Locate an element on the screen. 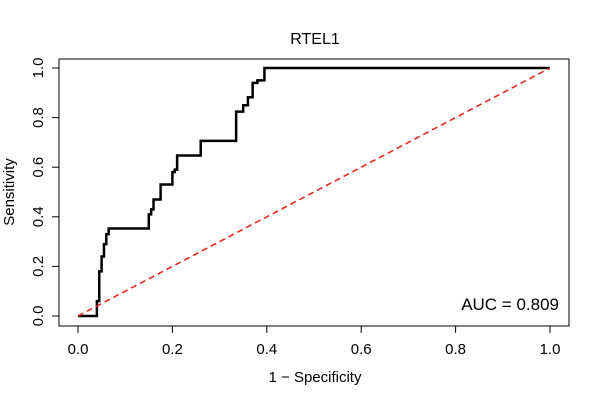 The image size is (600, 400). x-tick-label: 0.2 is located at coordinates (172, 349).